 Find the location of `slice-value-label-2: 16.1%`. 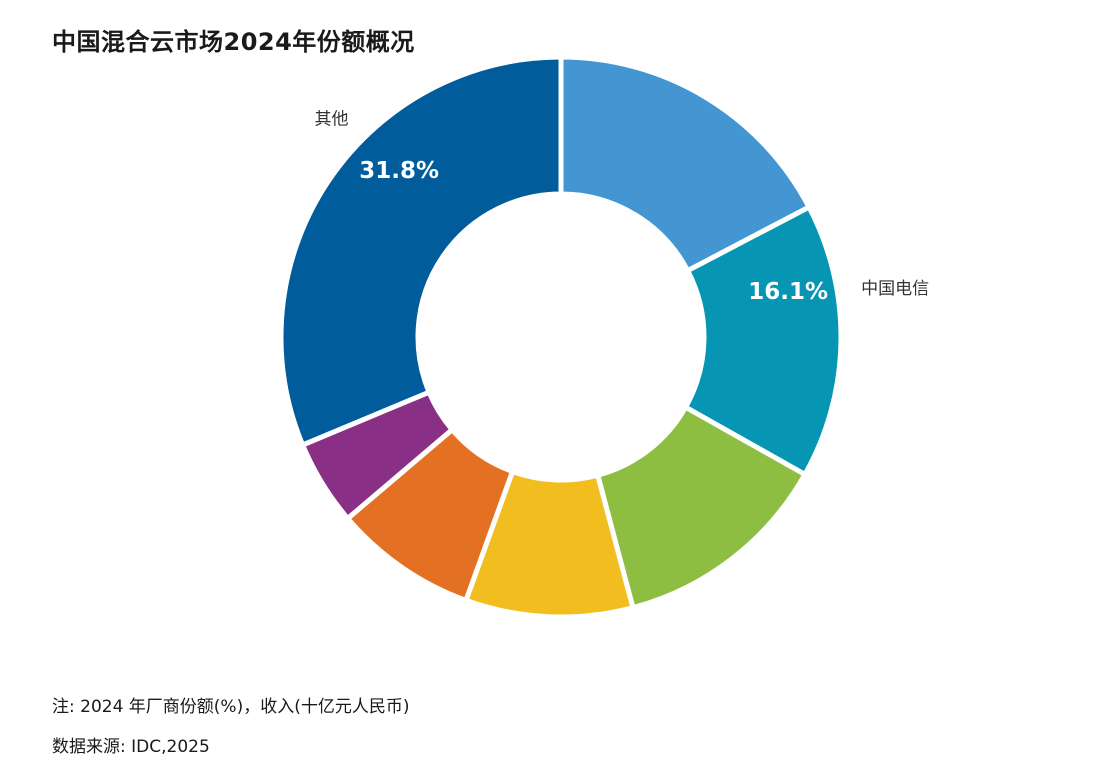

slice-value-label-2: 16.1% is located at coordinates (788, 292).